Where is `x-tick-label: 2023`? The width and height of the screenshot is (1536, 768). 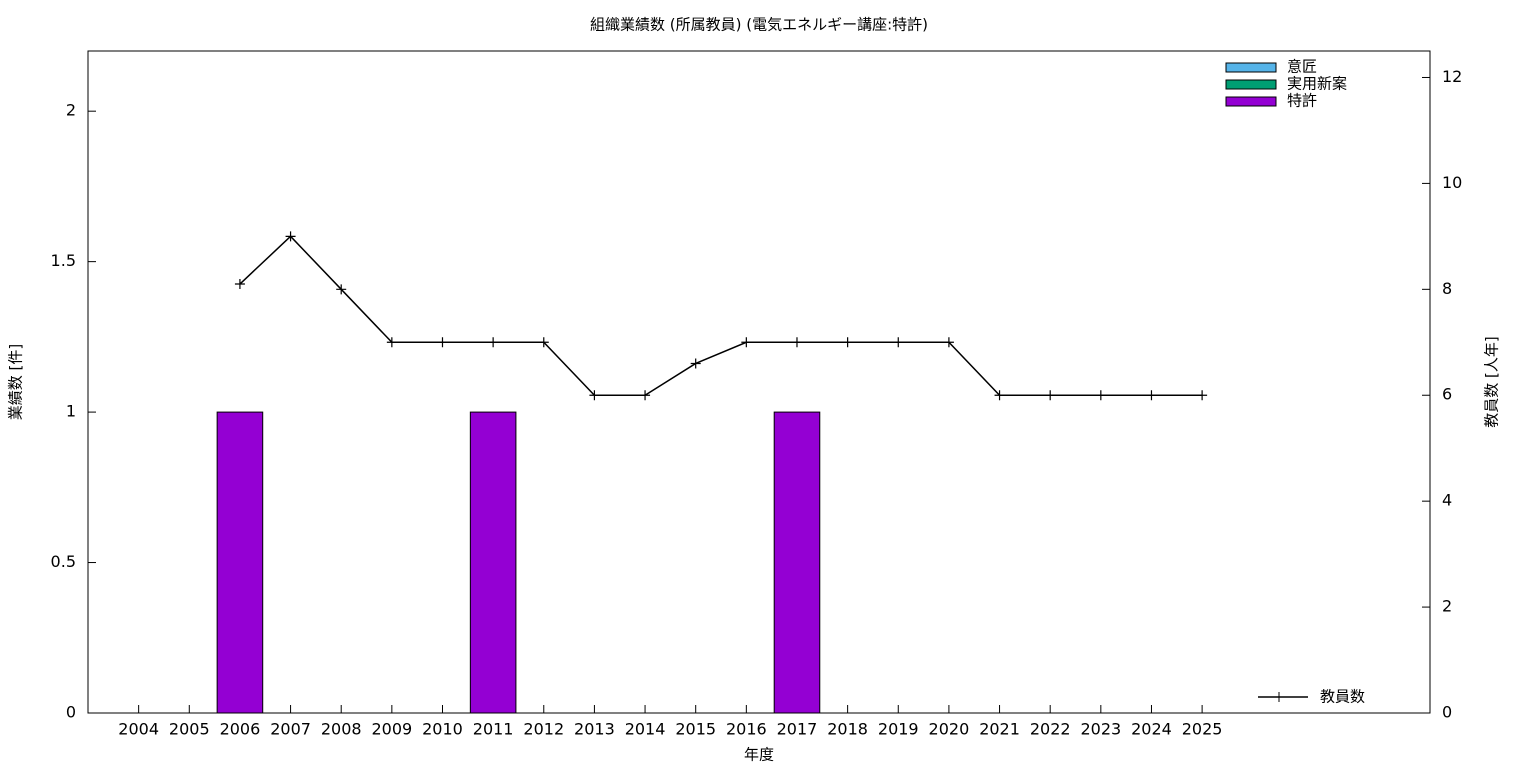
x-tick-label: 2023 is located at coordinates (1100, 729).